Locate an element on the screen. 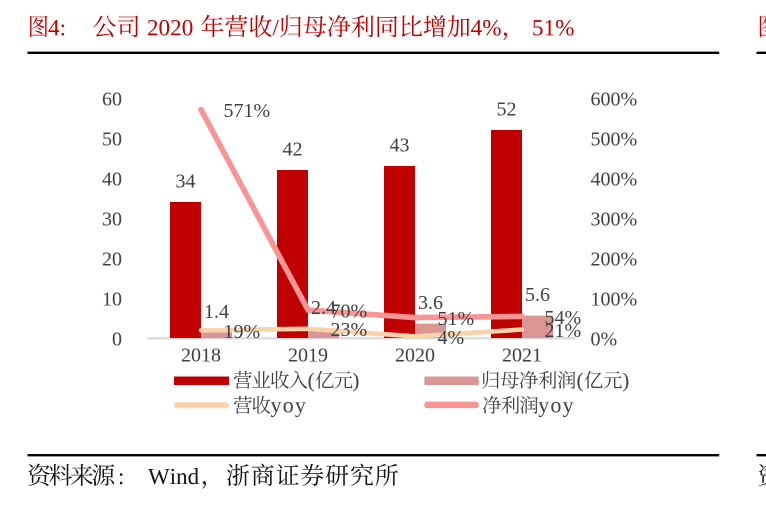 The height and width of the screenshot is (506, 766). svg-text: 51% is located at coordinates (456, 319).